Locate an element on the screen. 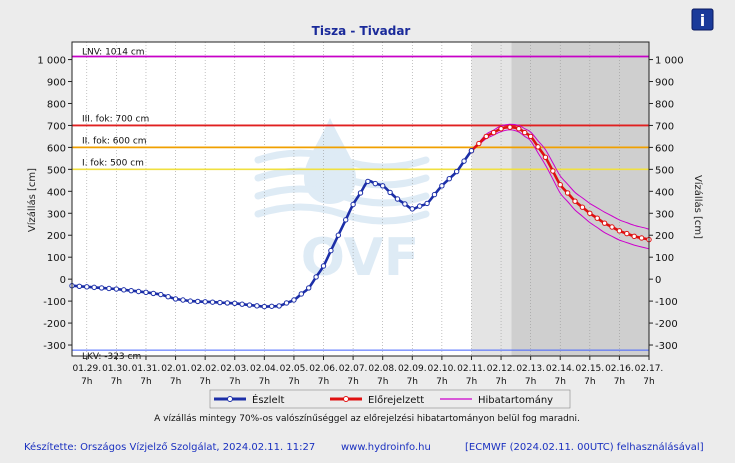 The height and width of the screenshot is (463, 735). y-tick-label-right: 300 is located at coordinates (664, 214).